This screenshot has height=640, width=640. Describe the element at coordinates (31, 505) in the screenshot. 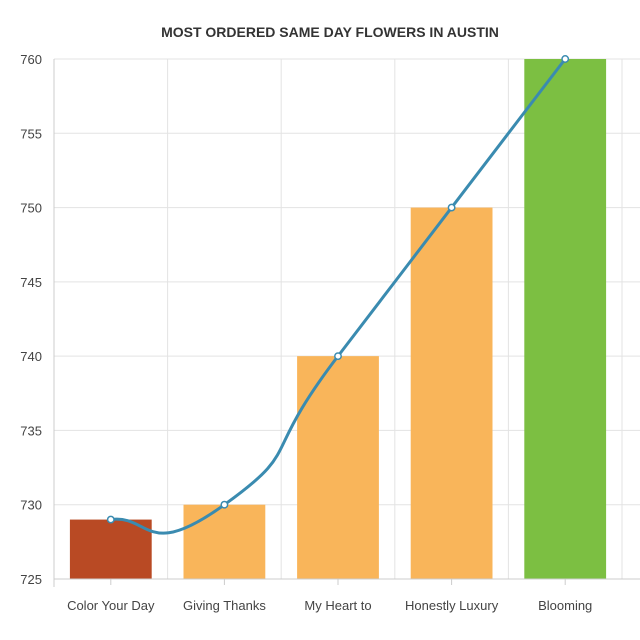

I see `y-tick-label: 730` at that location.